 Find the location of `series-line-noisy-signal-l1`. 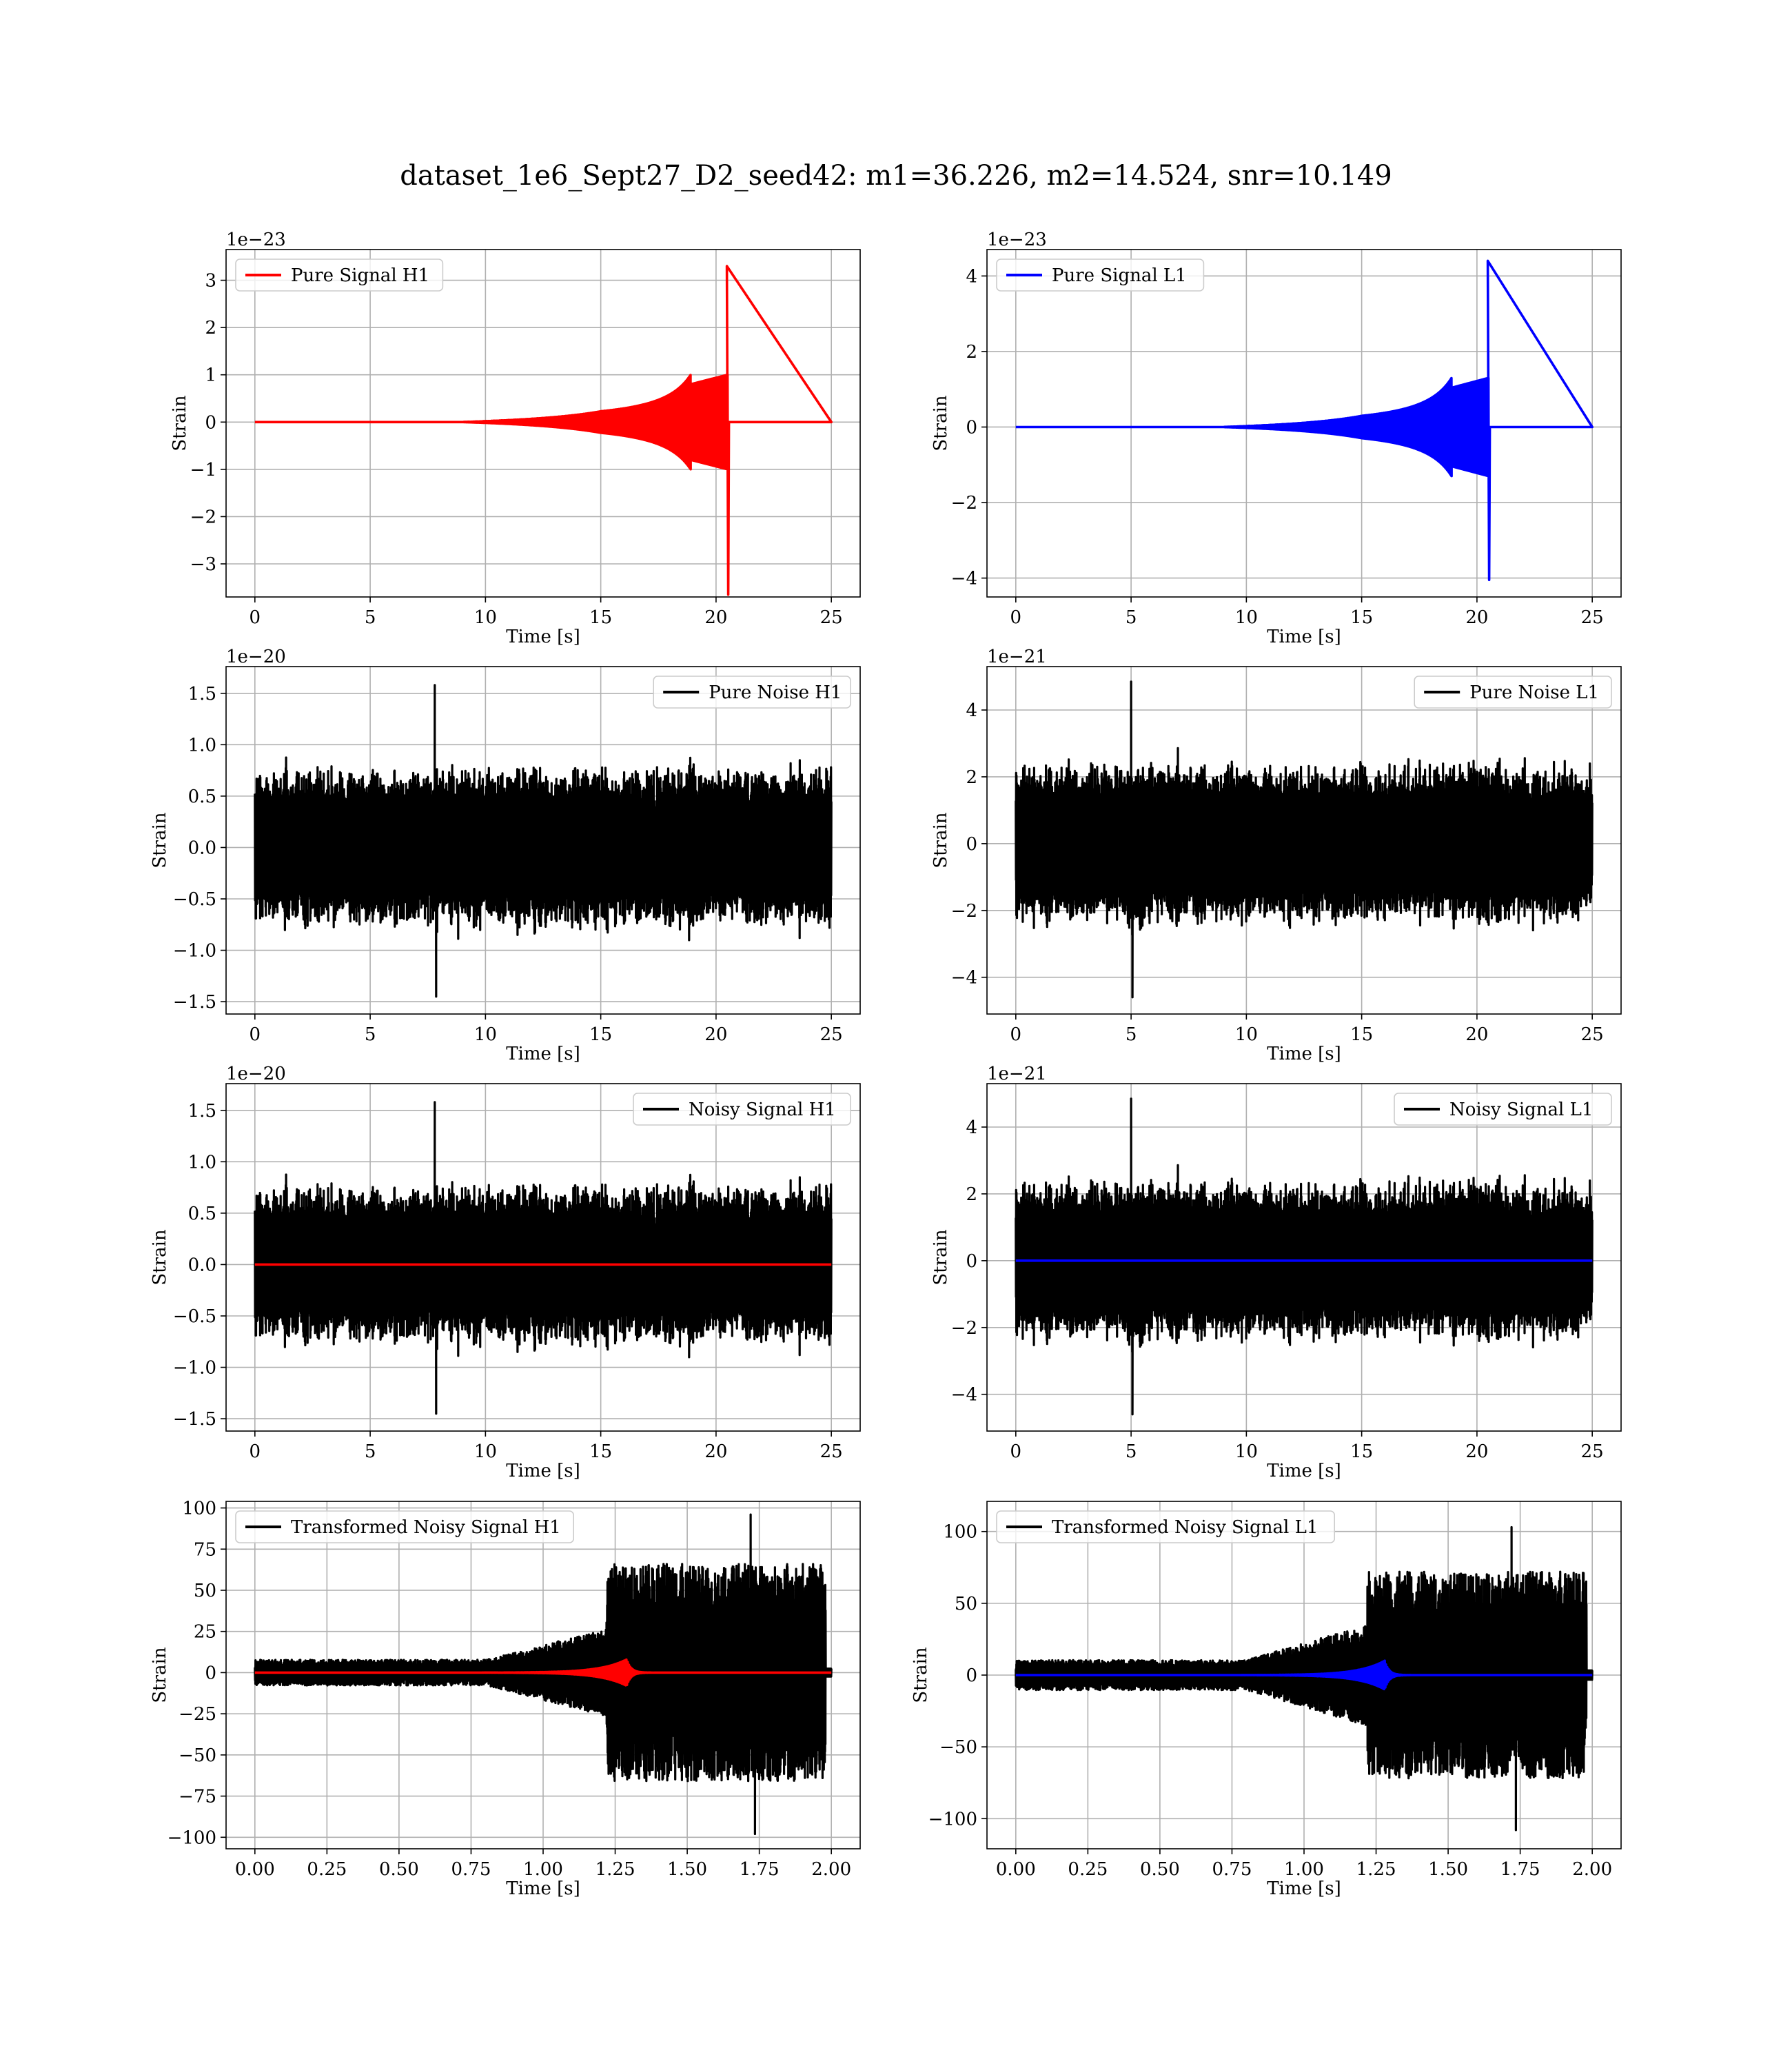

series-line-noisy-signal-l1 is located at coordinates (1304, 1256).